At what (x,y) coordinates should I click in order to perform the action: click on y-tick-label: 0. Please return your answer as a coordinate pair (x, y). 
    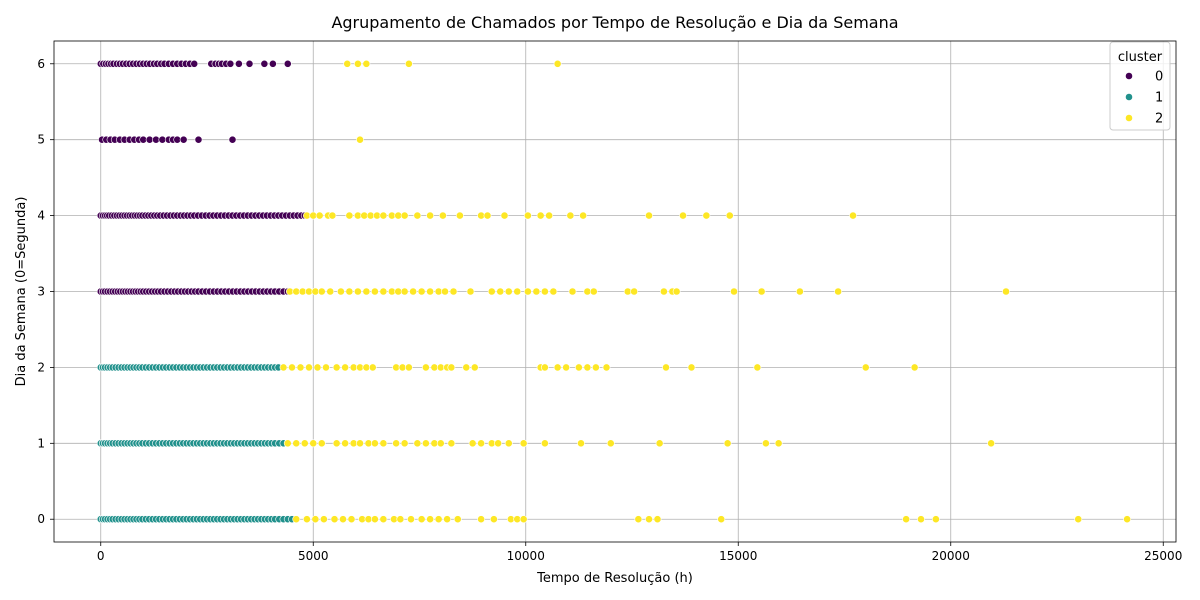
    Looking at the image, I should click on (41, 519).